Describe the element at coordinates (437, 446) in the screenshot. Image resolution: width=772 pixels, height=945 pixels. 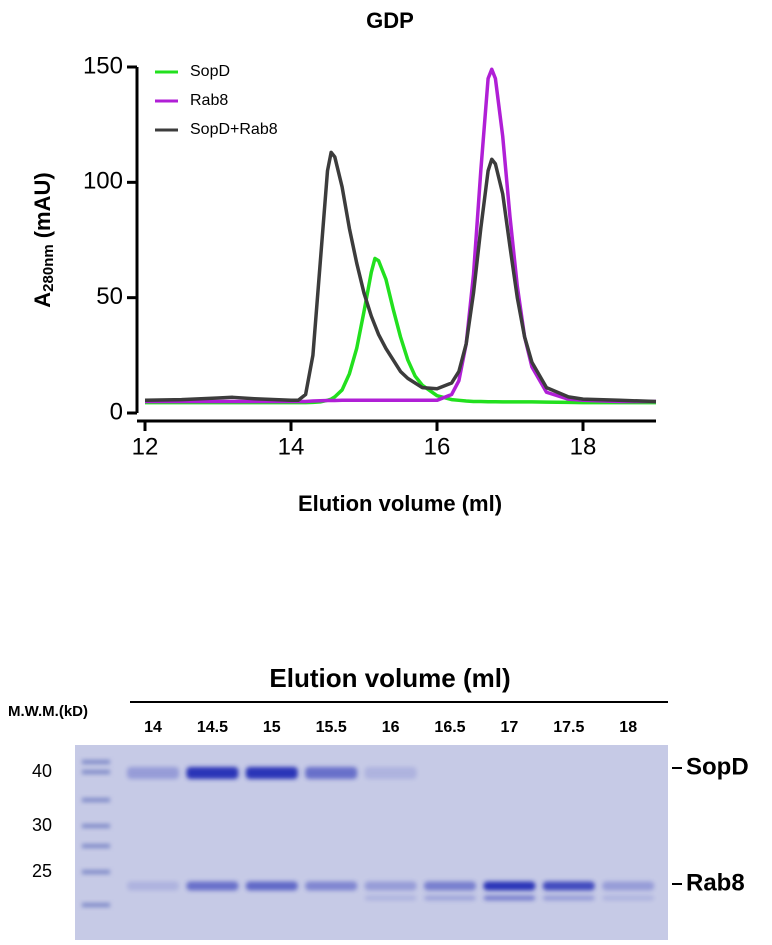
I see `x-tick-label: 16` at that location.